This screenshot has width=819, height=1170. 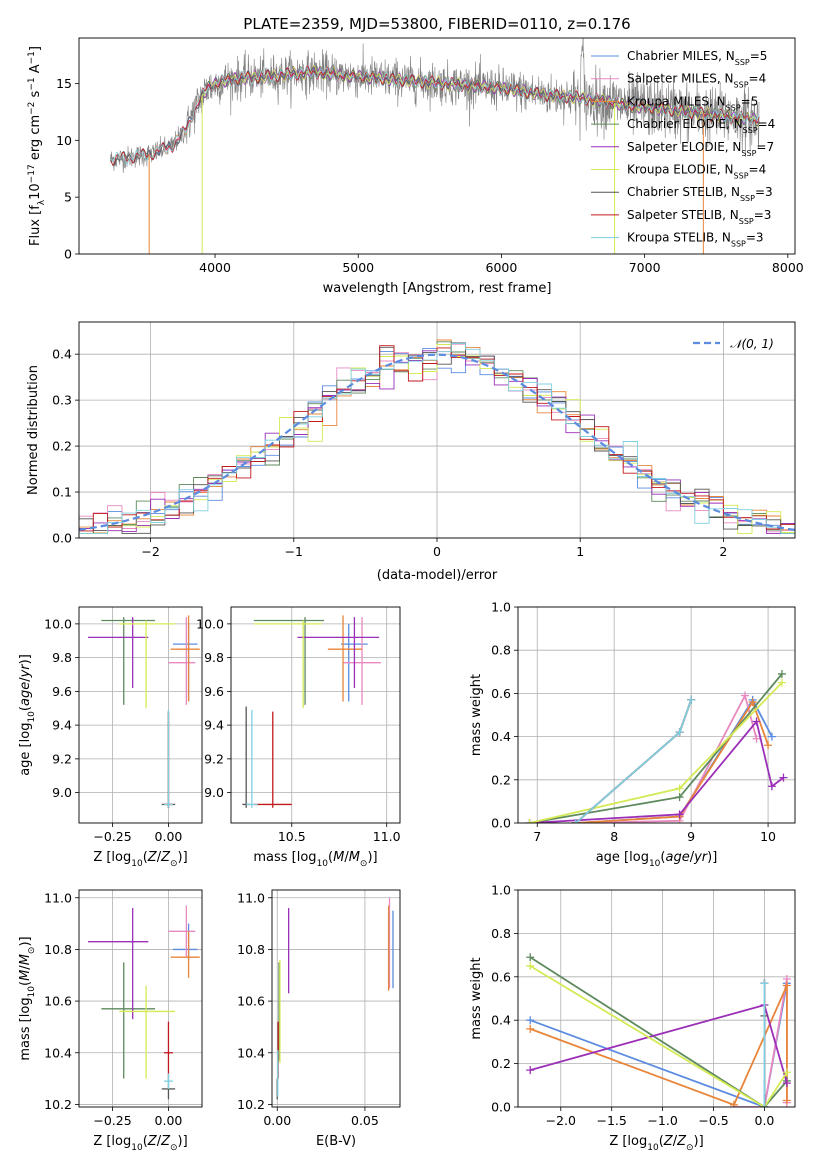 What do you see at coordinates (701, 126) in the screenshot?
I see `legend-label: Chabrier ELODIE, NSSP=4` at bounding box center [701, 126].